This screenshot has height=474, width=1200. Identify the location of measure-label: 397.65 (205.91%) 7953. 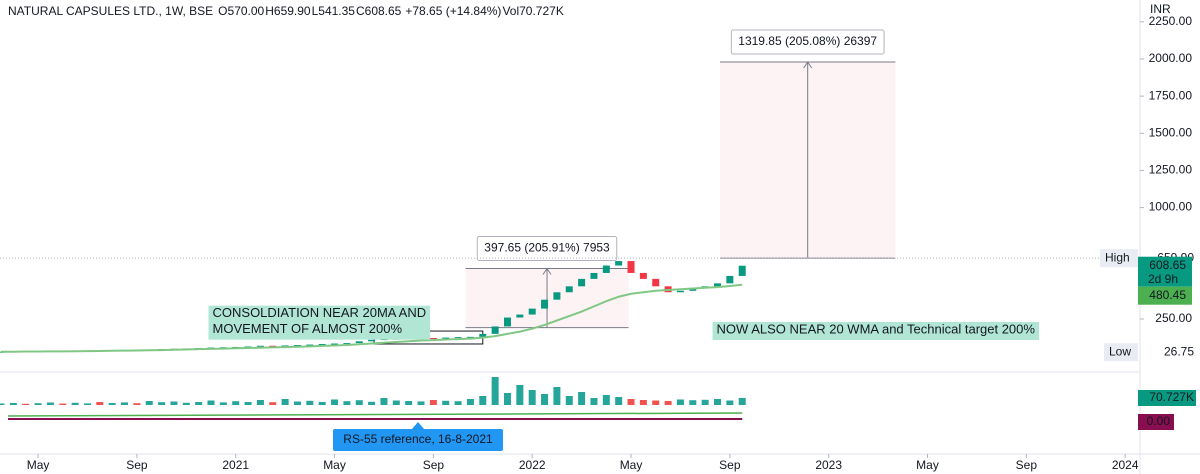
(547, 248).